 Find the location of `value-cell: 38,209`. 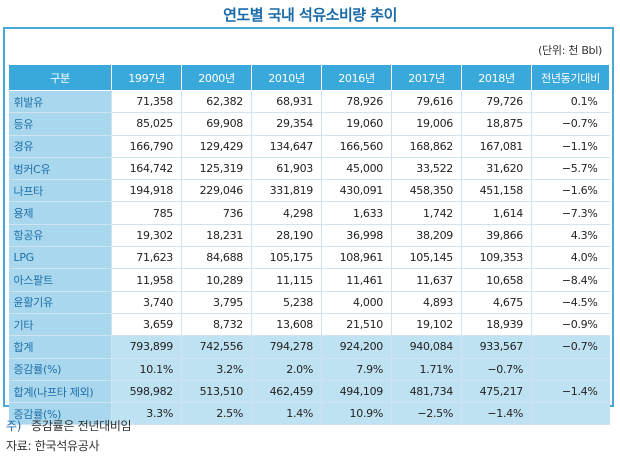

value-cell: 38,209 is located at coordinates (426, 236).